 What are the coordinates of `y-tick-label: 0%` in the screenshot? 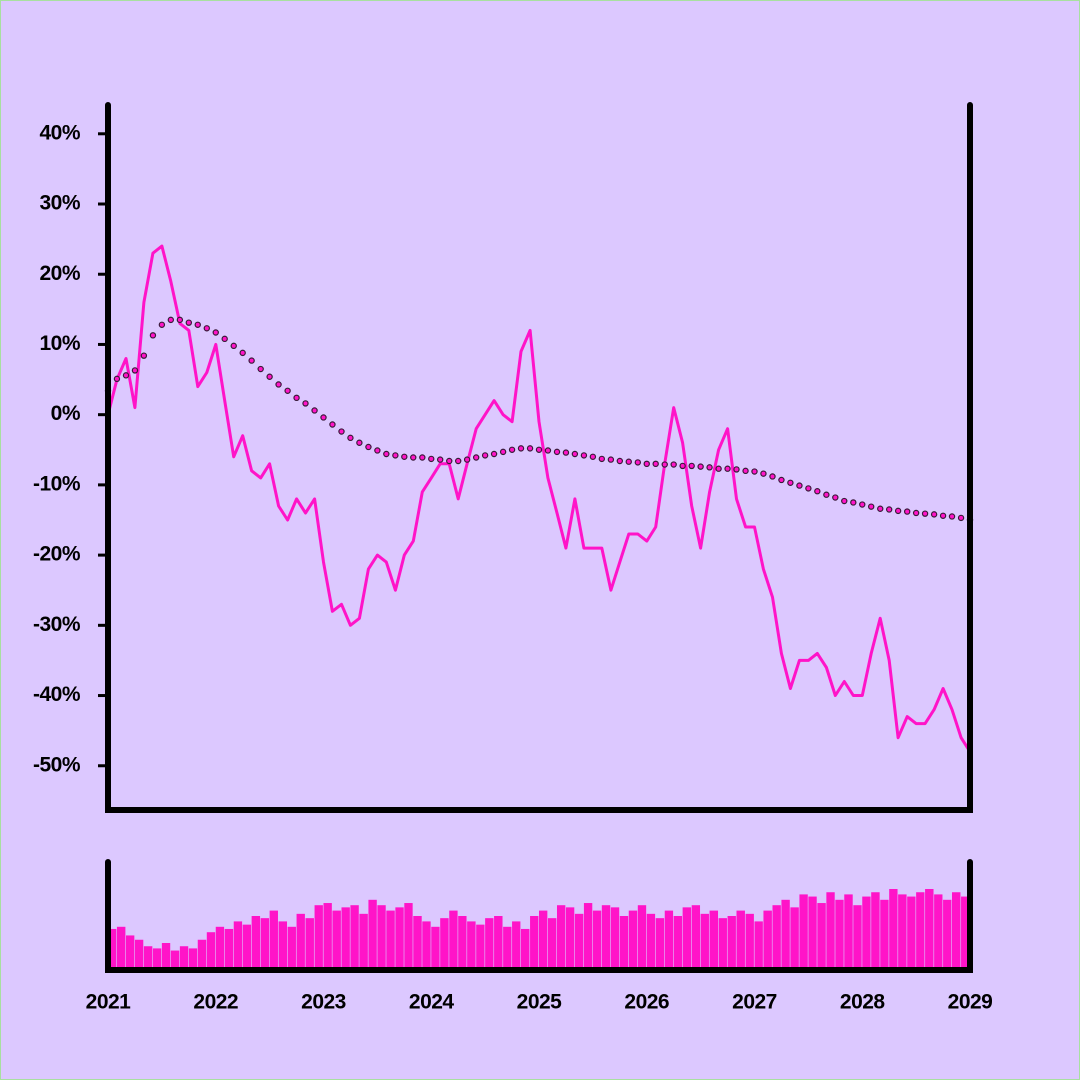 It's located at (66, 413).